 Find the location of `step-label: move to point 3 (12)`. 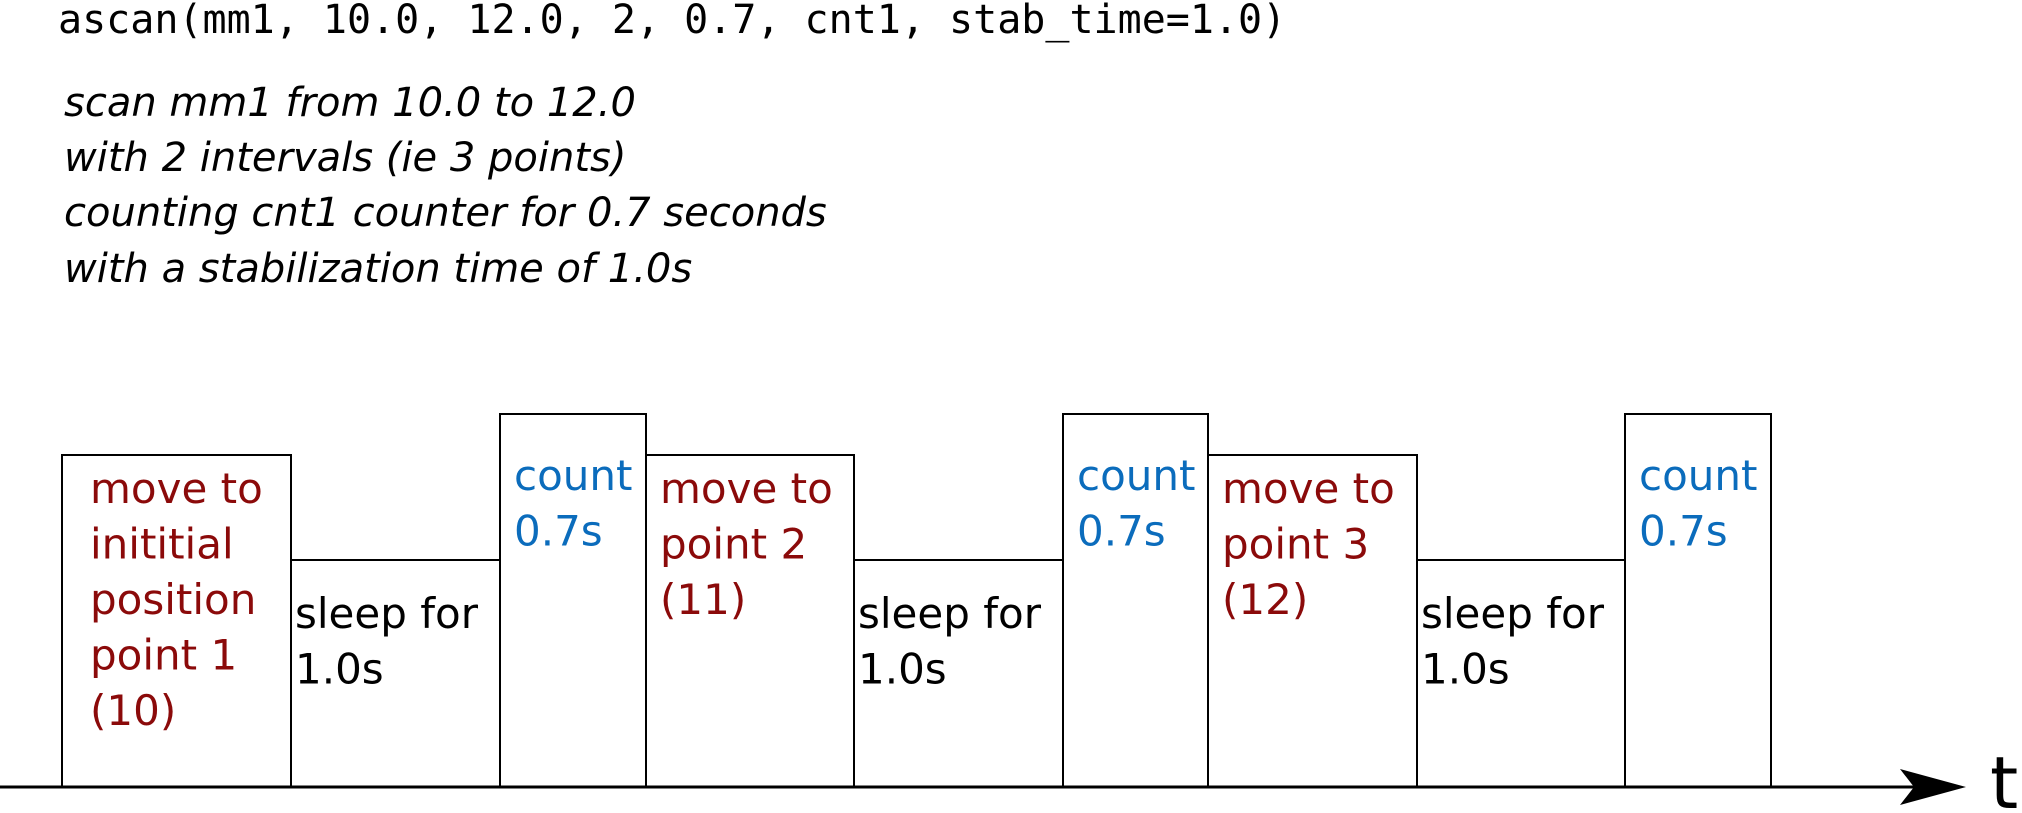

step-label: move to point 3 (12) is located at coordinates (1308, 544).